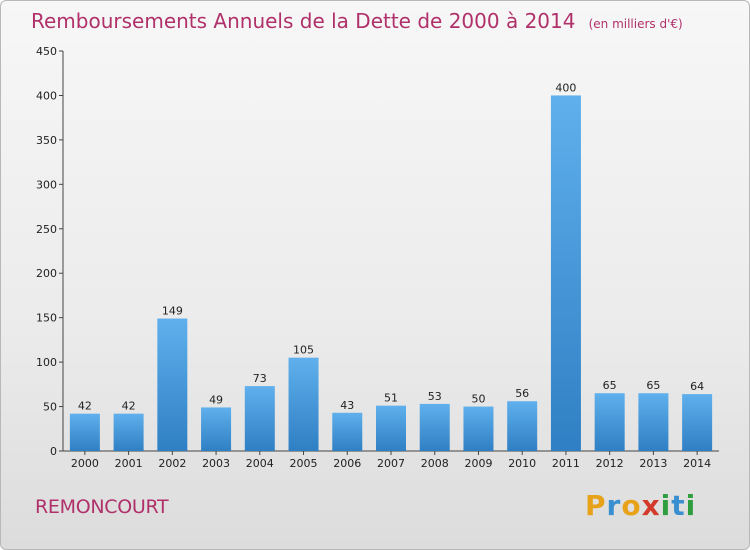 The height and width of the screenshot is (550, 750). Describe the element at coordinates (653, 463) in the screenshot. I see `x-tick-label: 2013` at that location.